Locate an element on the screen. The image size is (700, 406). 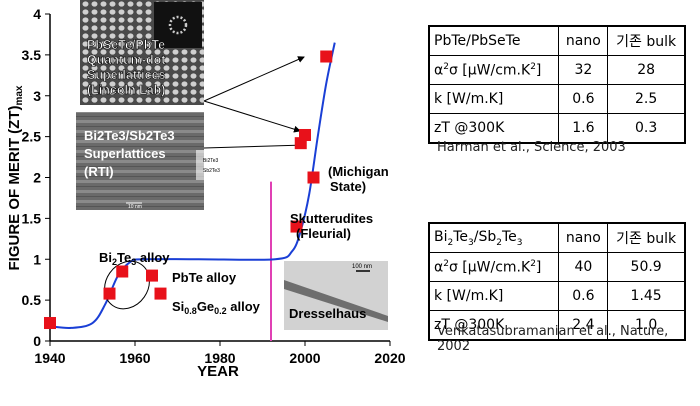
svg-text: Quantum-dot is located at coordinates (126, 60).